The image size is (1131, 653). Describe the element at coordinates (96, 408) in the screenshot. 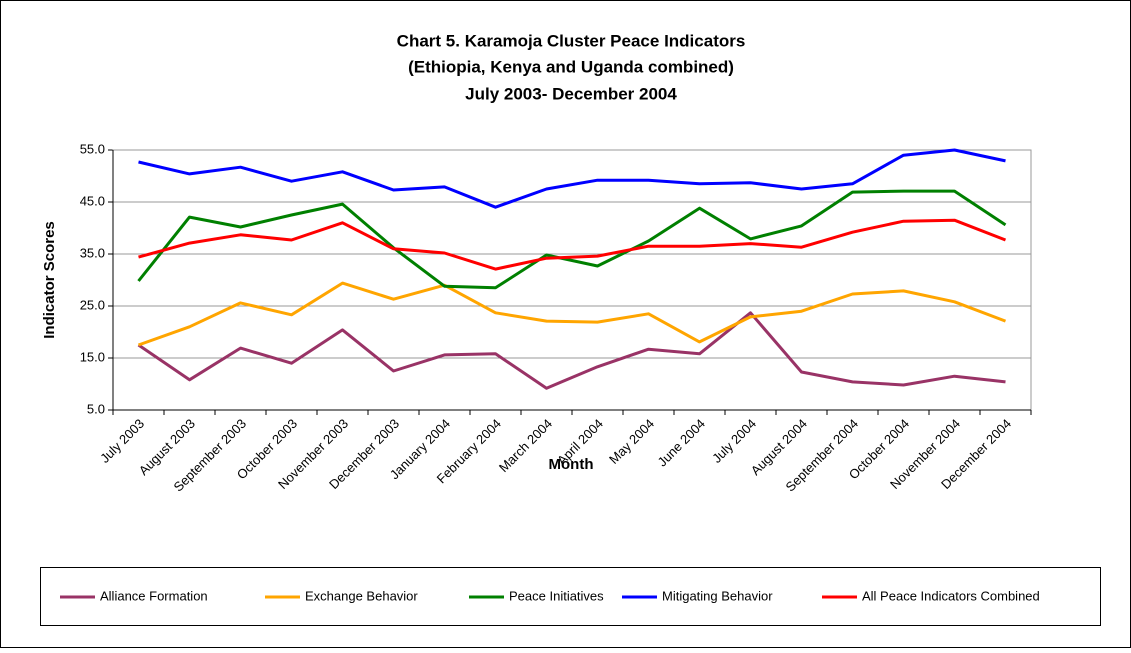

I see `y-tick-label: 5.0` at that location.